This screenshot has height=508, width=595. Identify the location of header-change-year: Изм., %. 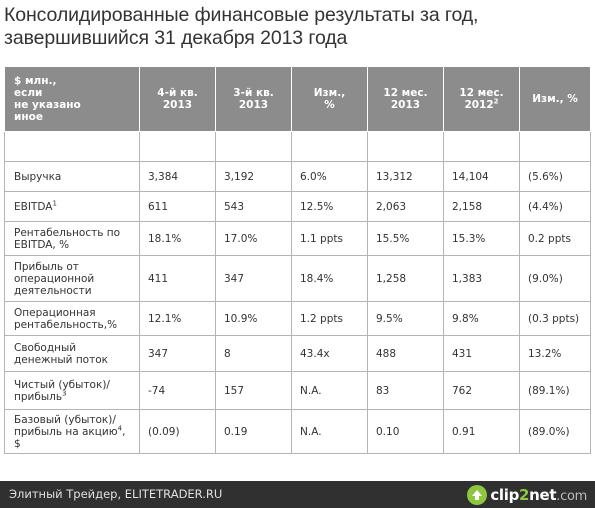
(555, 99).